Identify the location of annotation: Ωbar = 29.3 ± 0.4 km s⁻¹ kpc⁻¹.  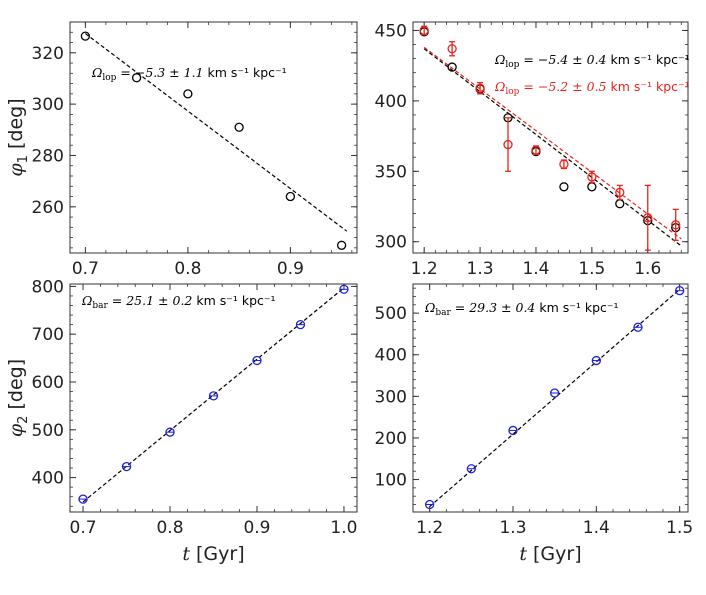
(521, 309).